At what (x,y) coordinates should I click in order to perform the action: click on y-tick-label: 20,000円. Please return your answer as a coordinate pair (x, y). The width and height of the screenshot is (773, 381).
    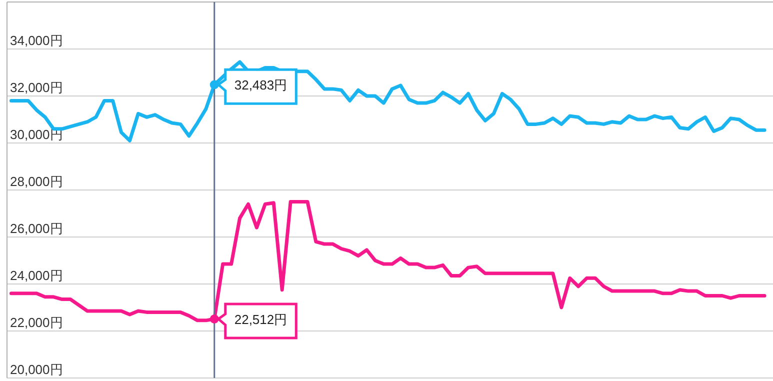
    Looking at the image, I should click on (36, 369).